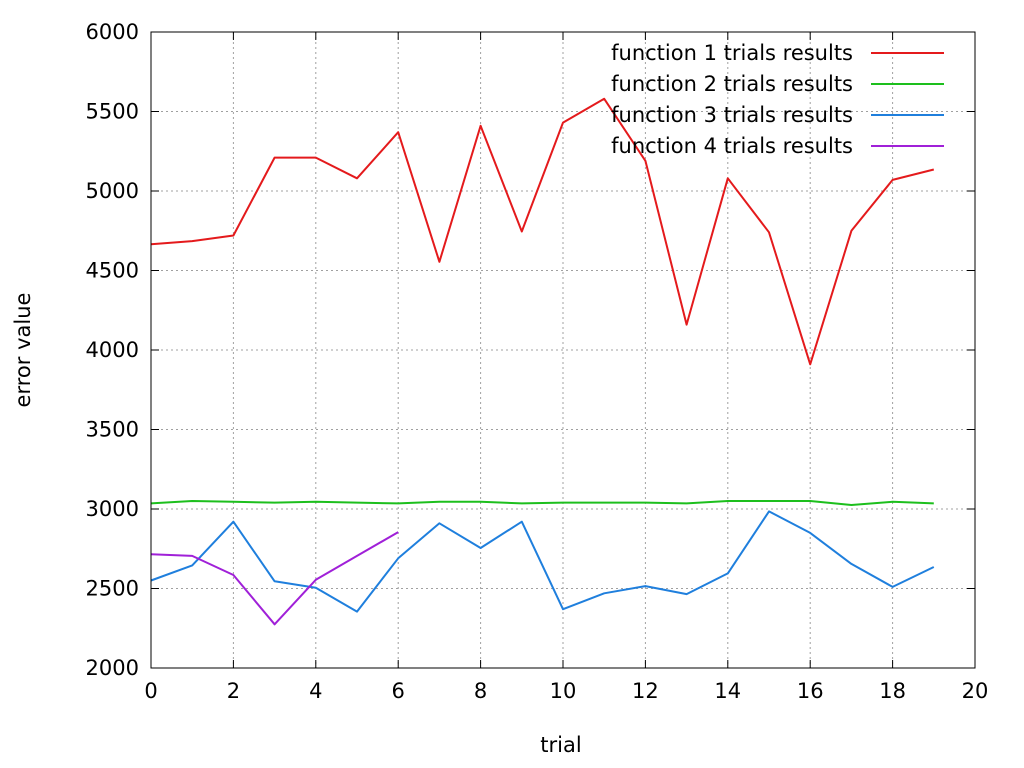 This screenshot has height=768, width=1024. What do you see at coordinates (732, 146) in the screenshot?
I see `legend-label-function-4: function 4 trials results` at bounding box center [732, 146].